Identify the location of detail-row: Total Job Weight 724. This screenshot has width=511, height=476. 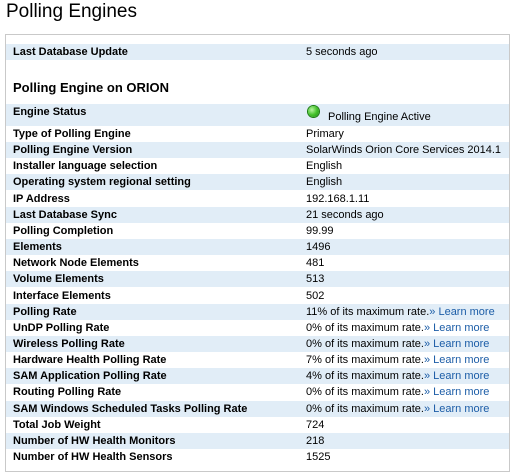
(257, 425).